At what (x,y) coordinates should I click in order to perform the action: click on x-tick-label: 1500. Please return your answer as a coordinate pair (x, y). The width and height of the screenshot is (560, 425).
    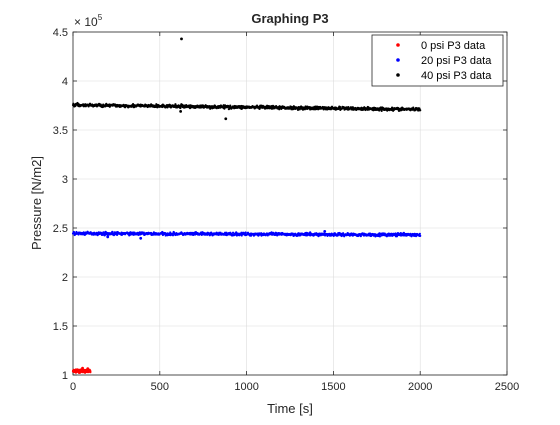
    Looking at the image, I should click on (333, 387).